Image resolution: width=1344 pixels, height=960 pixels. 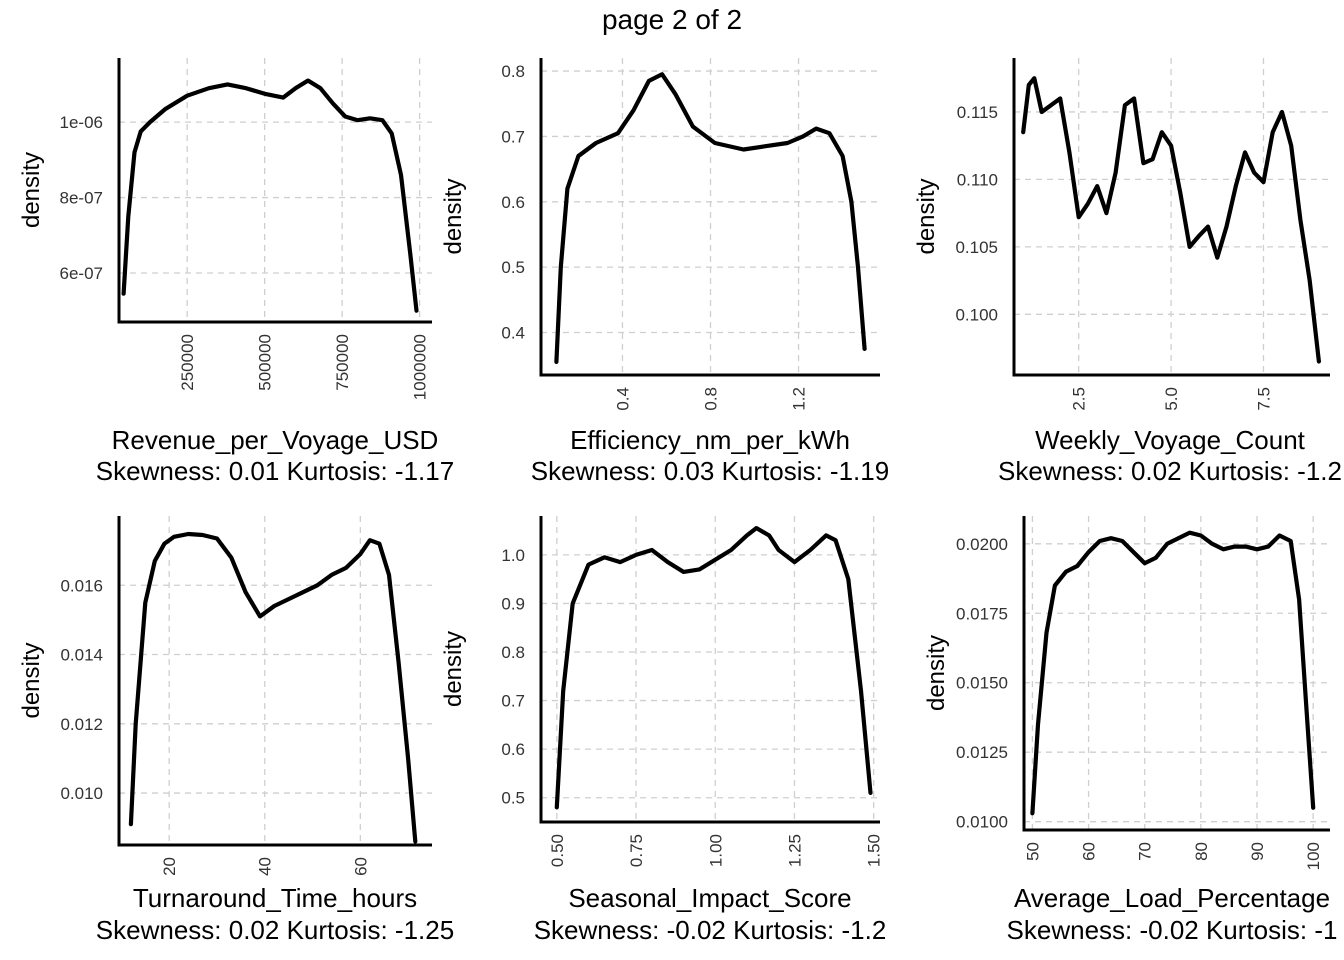 What do you see at coordinates (977, 179) in the screenshot?
I see `y-tick-label: 0.110` at bounding box center [977, 179].